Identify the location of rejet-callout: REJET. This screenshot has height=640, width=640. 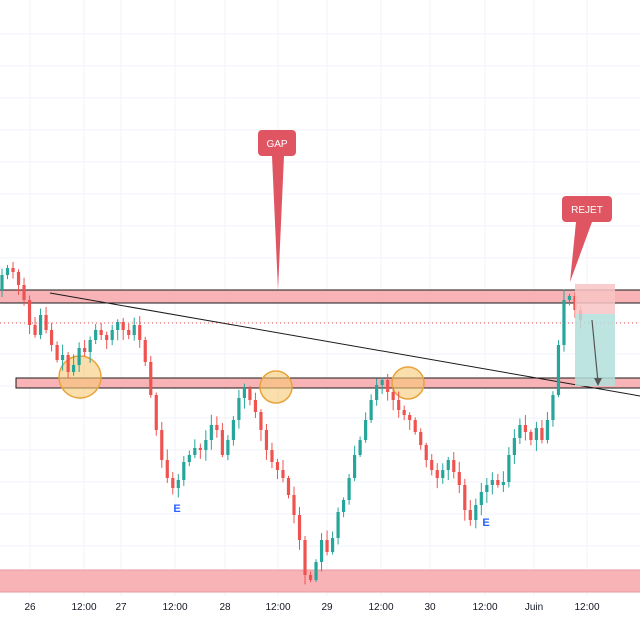
(587, 239).